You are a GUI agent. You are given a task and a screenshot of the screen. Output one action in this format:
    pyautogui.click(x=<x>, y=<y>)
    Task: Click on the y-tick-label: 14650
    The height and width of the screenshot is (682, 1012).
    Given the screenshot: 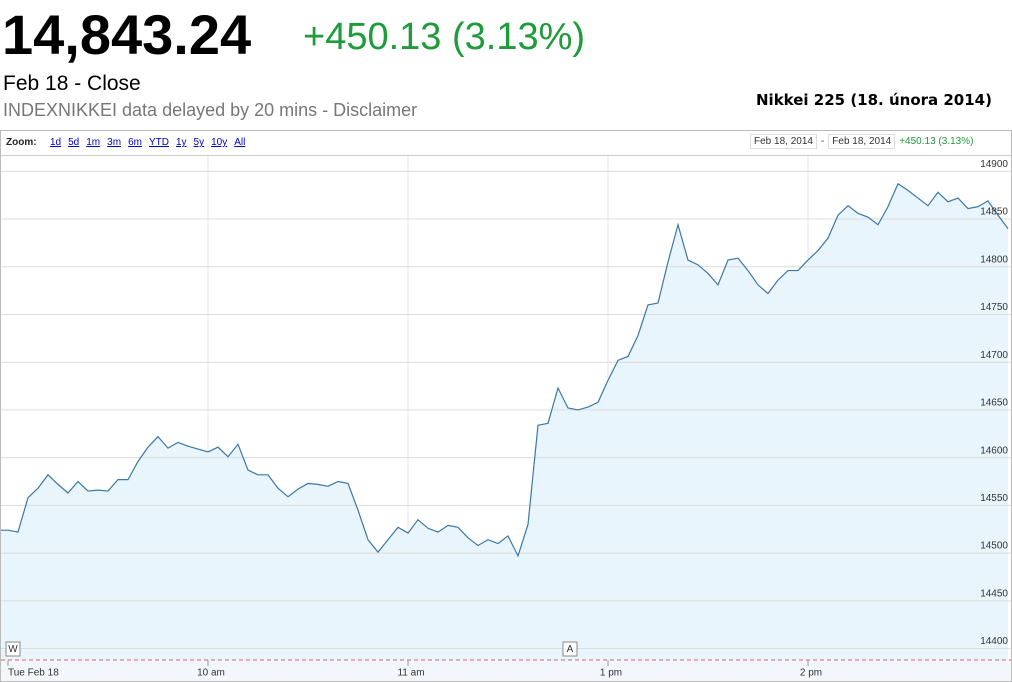 What is the action you would take?
    pyautogui.click(x=994, y=403)
    